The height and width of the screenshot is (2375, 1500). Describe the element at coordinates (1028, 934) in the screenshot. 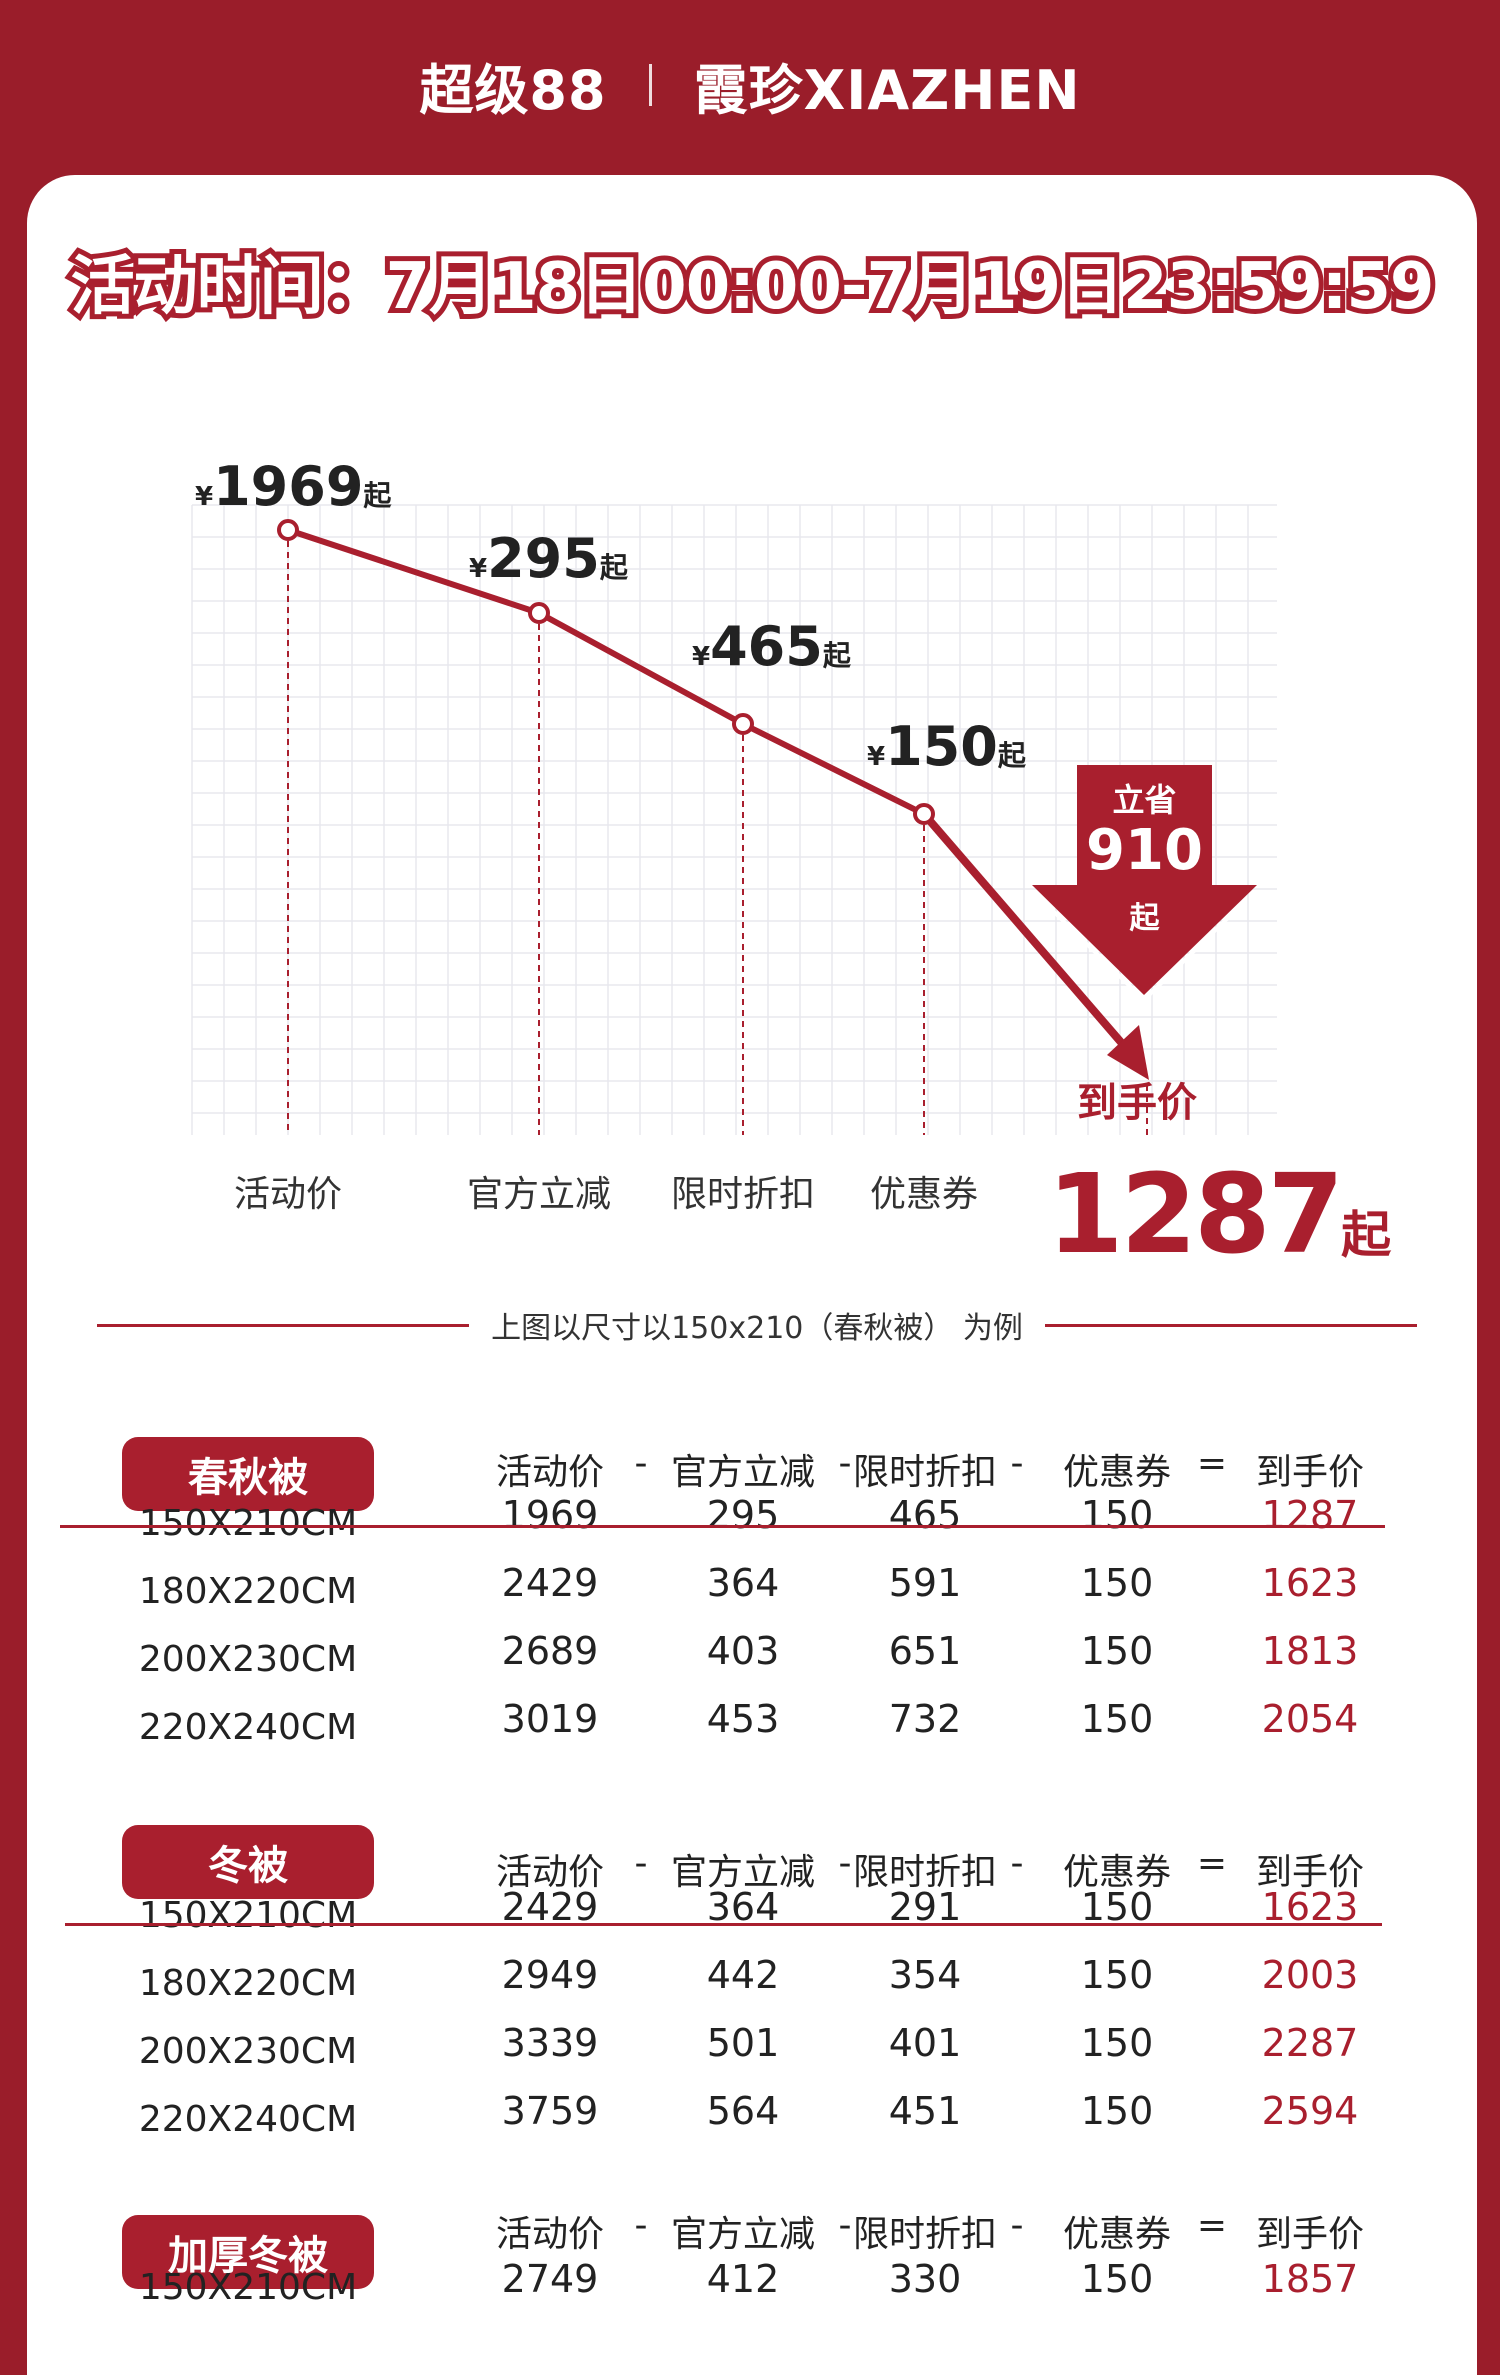

I see `final-arrow-shaft` at that location.